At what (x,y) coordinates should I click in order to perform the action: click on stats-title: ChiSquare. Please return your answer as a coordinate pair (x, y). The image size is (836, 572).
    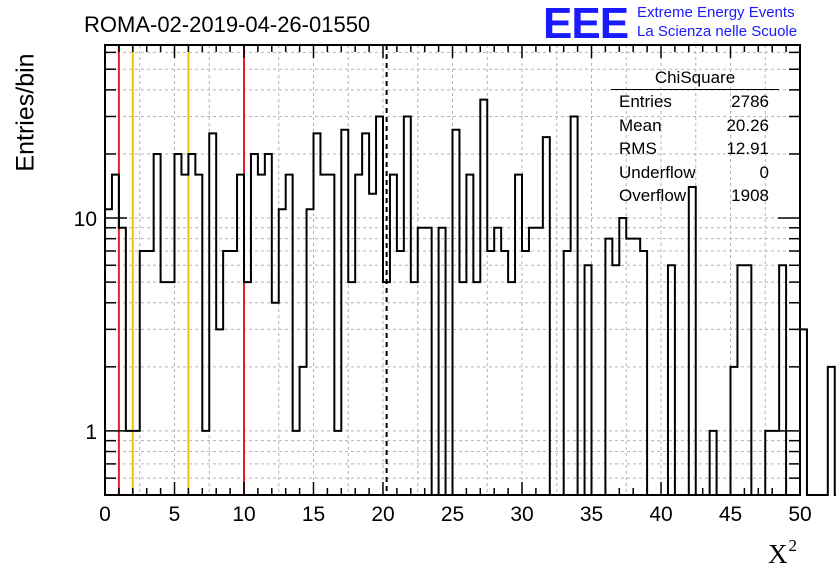
    Looking at the image, I should click on (695, 79).